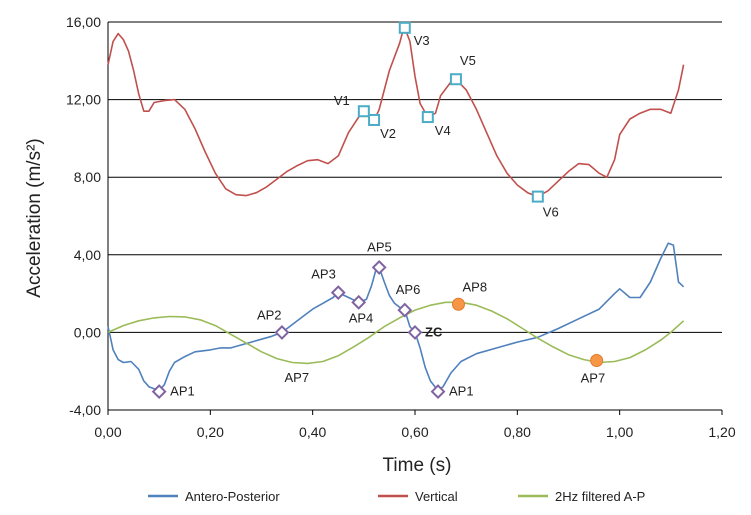 The height and width of the screenshot is (515, 751). Describe the element at coordinates (83, 100) in the screenshot. I see `y-tick-label: 12,00` at that location.